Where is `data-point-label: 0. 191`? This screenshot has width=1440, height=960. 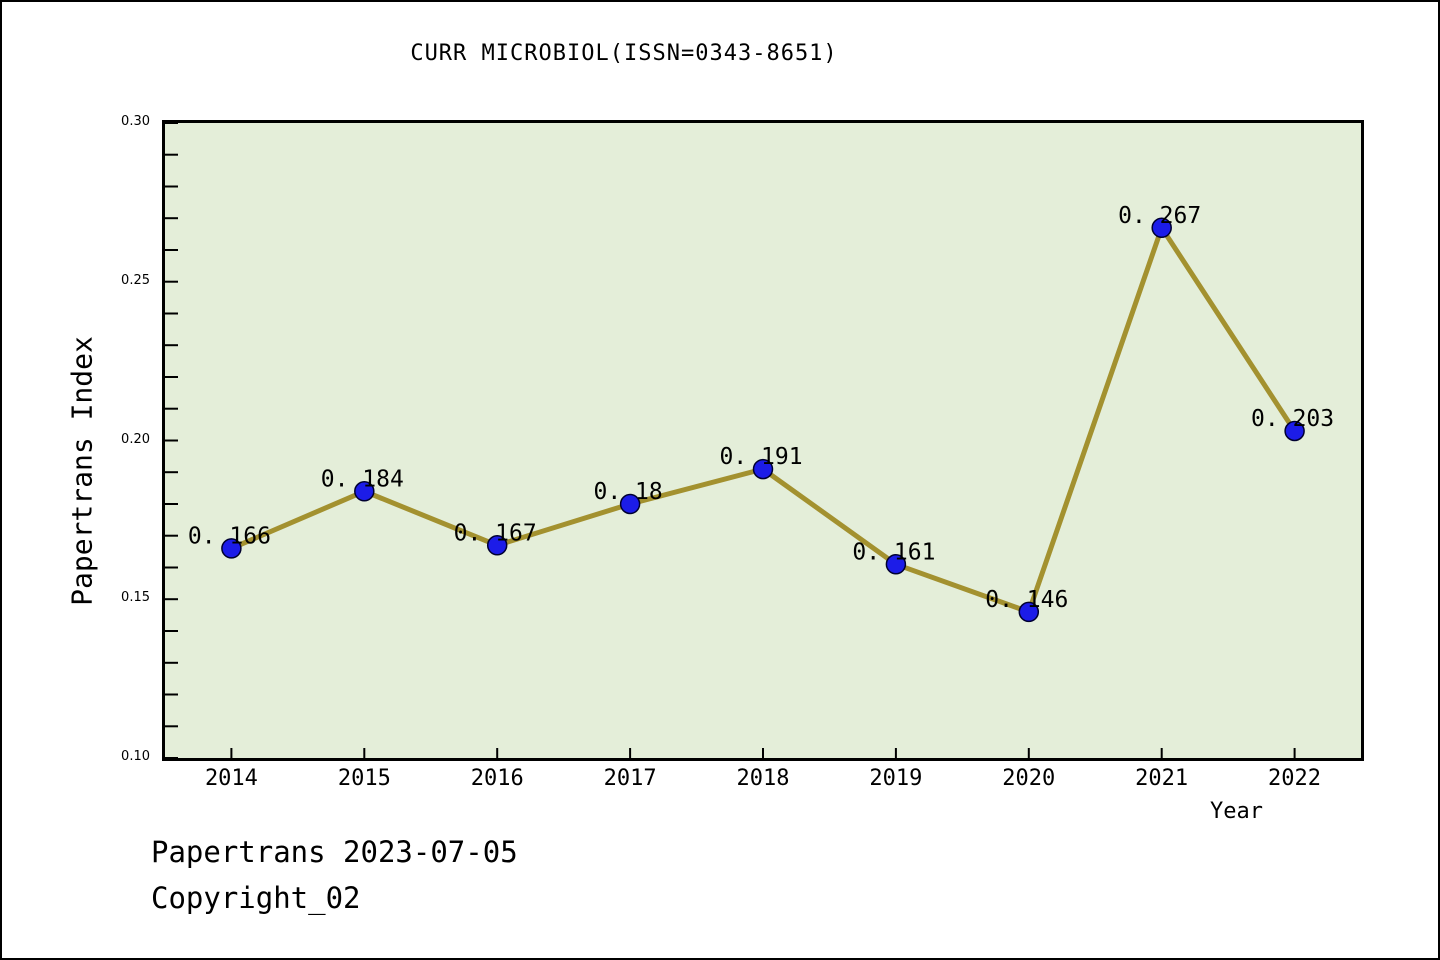 data-point-label: 0. 191 is located at coordinates (760, 457).